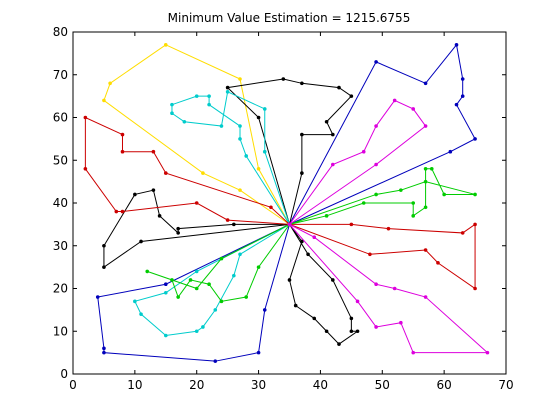  I want to click on x-tick-label: 30, so click(258, 385).